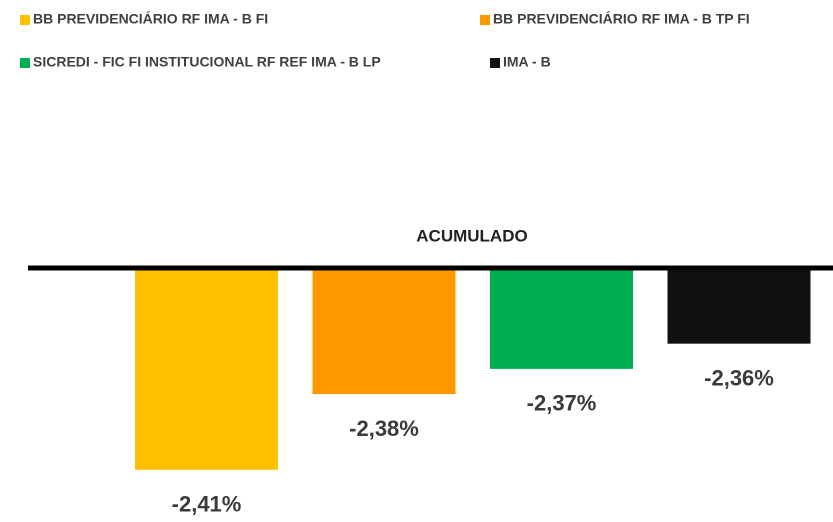 The image size is (833, 522). Describe the element at coordinates (471, 235) in the screenshot. I see `chart-title: ACUMULADO` at that location.